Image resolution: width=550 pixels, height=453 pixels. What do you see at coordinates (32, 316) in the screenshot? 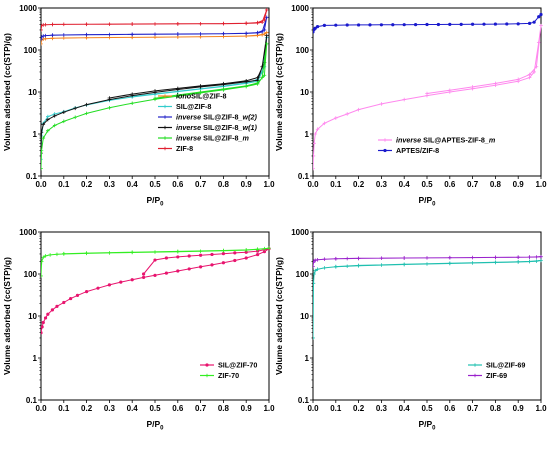
I see `y-tick-label: 10` at bounding box center [32, 316].